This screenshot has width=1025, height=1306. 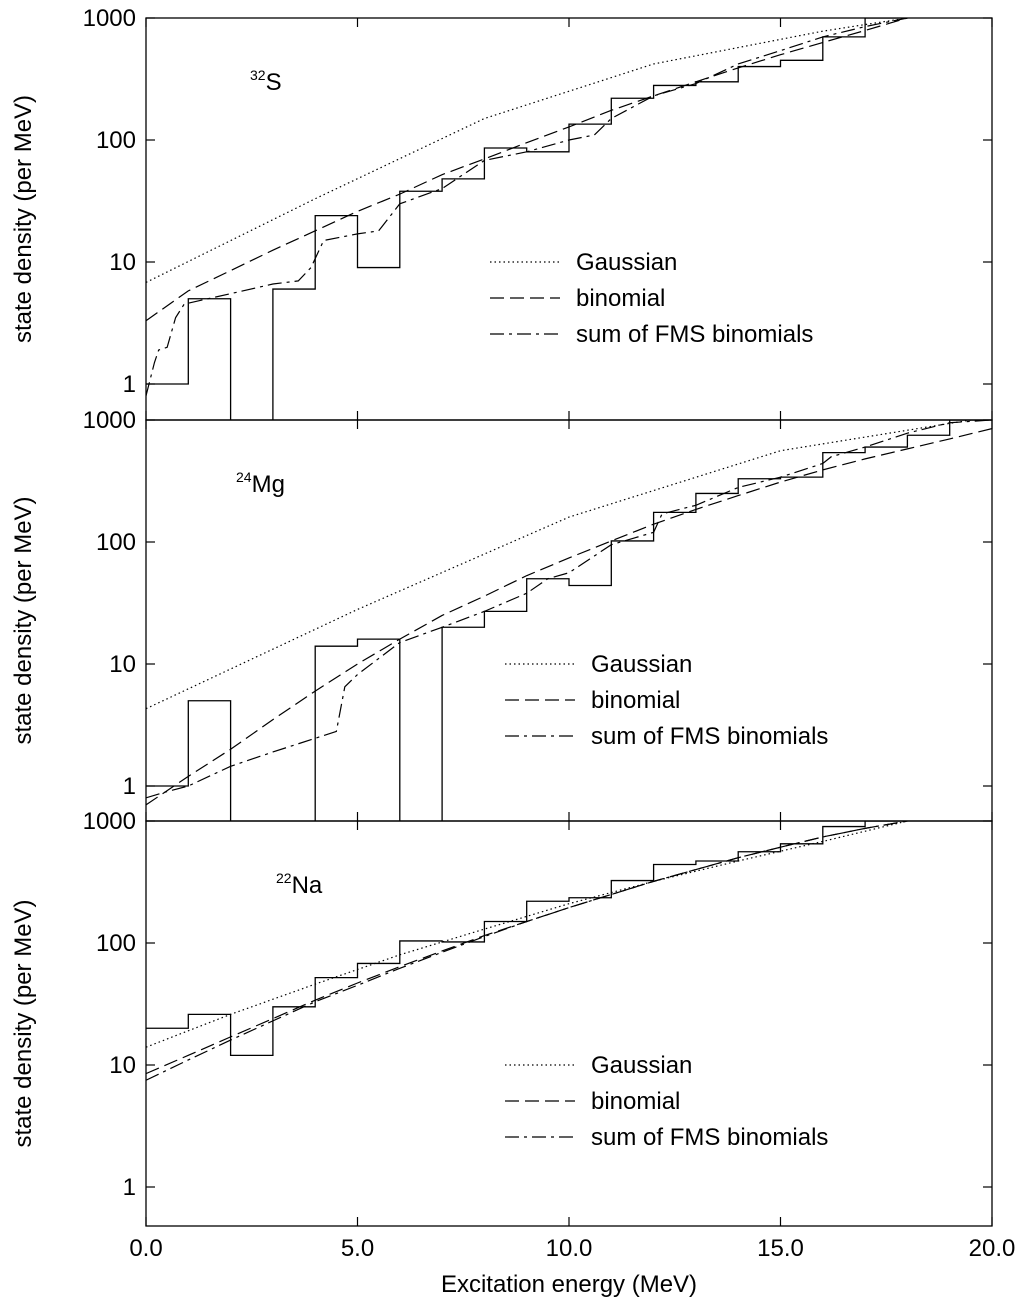 What do you see at coordinates (780, 1248) in the screenshot?
I see `x-tick-label: 15.0` at bounding box center [780, 1248].